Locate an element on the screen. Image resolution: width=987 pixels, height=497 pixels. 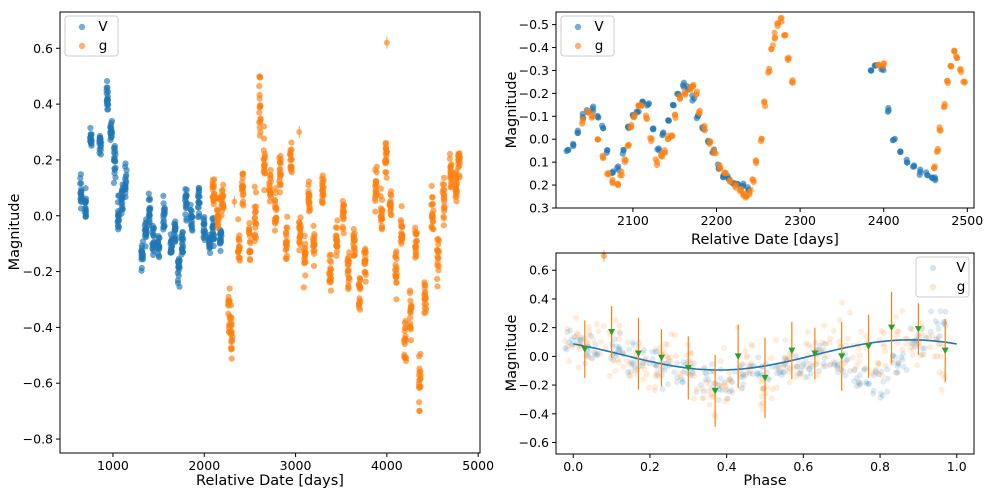
full-outlier-point is located at coordinates (286, 249).